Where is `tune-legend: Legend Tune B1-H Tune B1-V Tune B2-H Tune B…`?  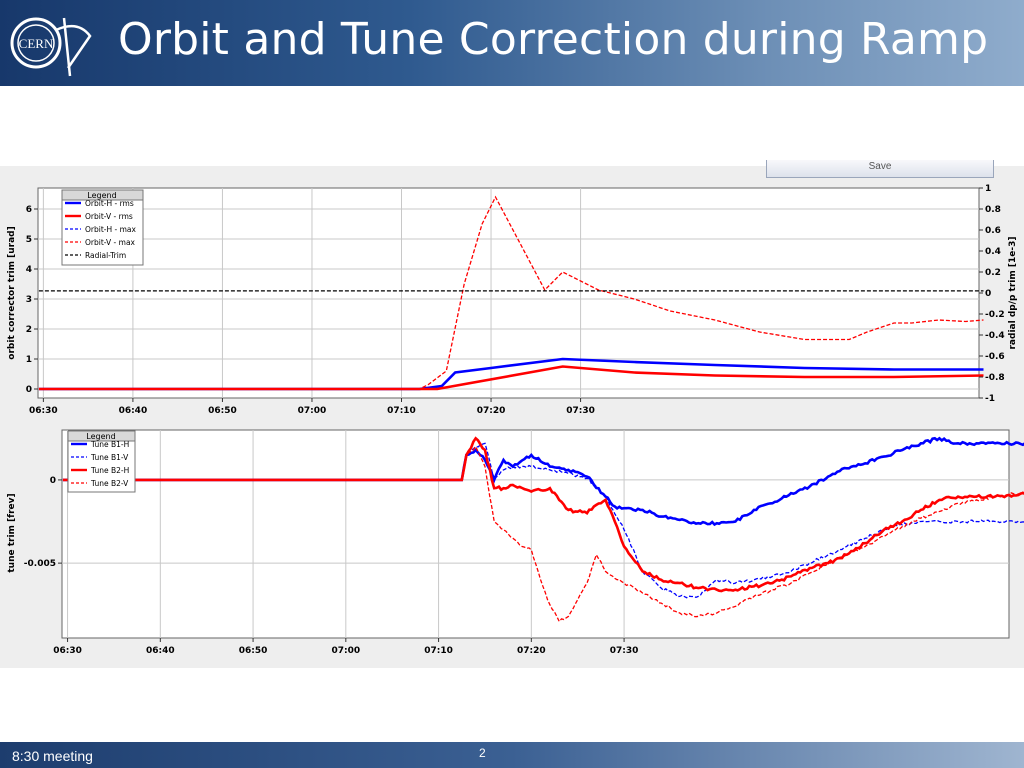
tune-legend: Legend Tune B1-H Tune B1-V Tune B2-H Tune B… is located at coordinates (101, 461).